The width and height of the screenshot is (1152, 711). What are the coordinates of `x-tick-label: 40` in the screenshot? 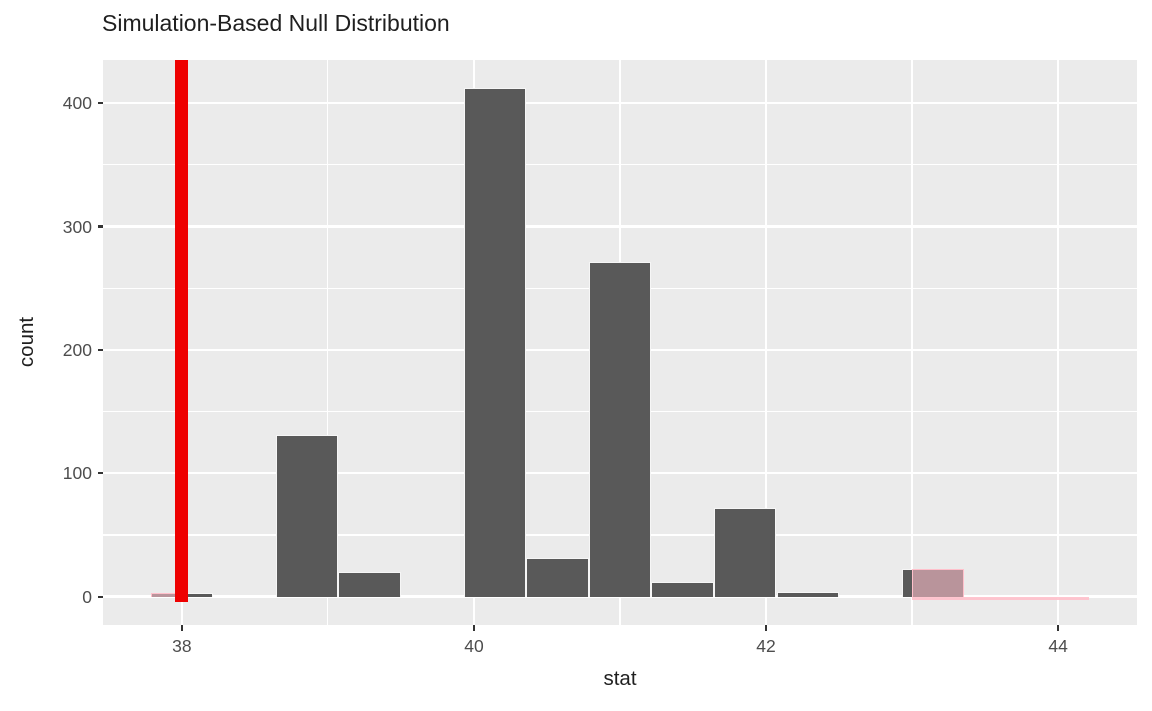 It's located at (474, 646).